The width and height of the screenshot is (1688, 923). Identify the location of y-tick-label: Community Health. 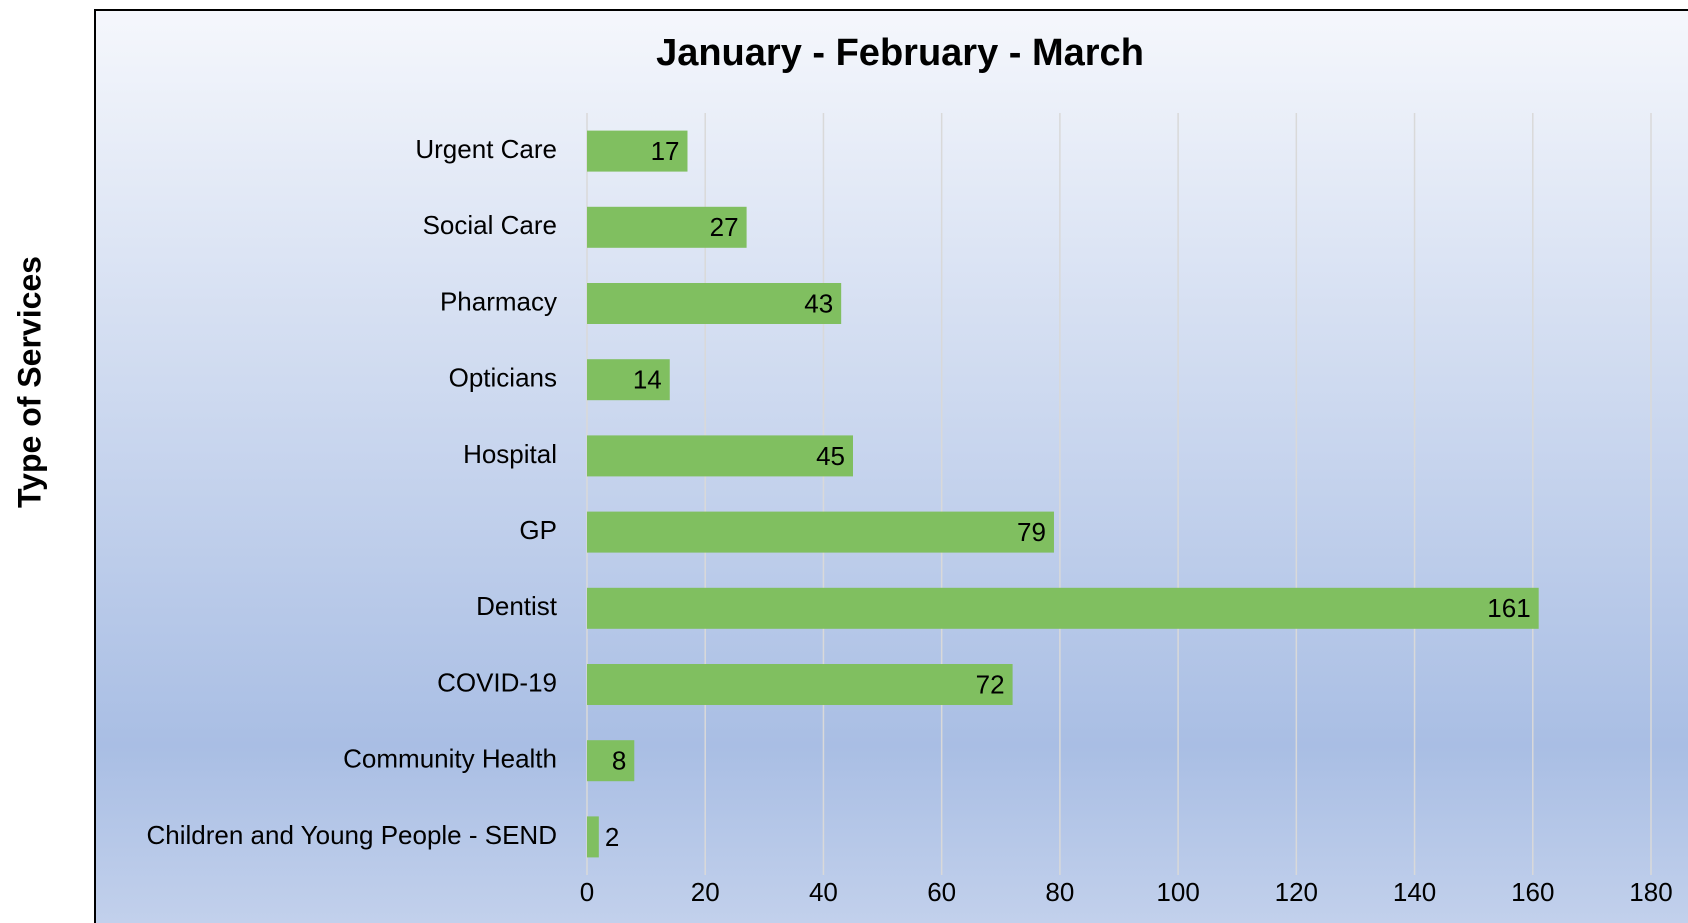
(450, 759).